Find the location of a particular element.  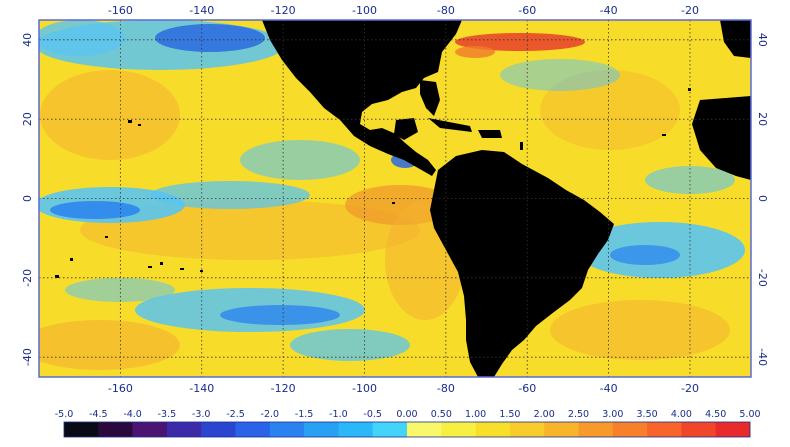

colorbar-label: 0.00 is located at coordinates (406, 414).